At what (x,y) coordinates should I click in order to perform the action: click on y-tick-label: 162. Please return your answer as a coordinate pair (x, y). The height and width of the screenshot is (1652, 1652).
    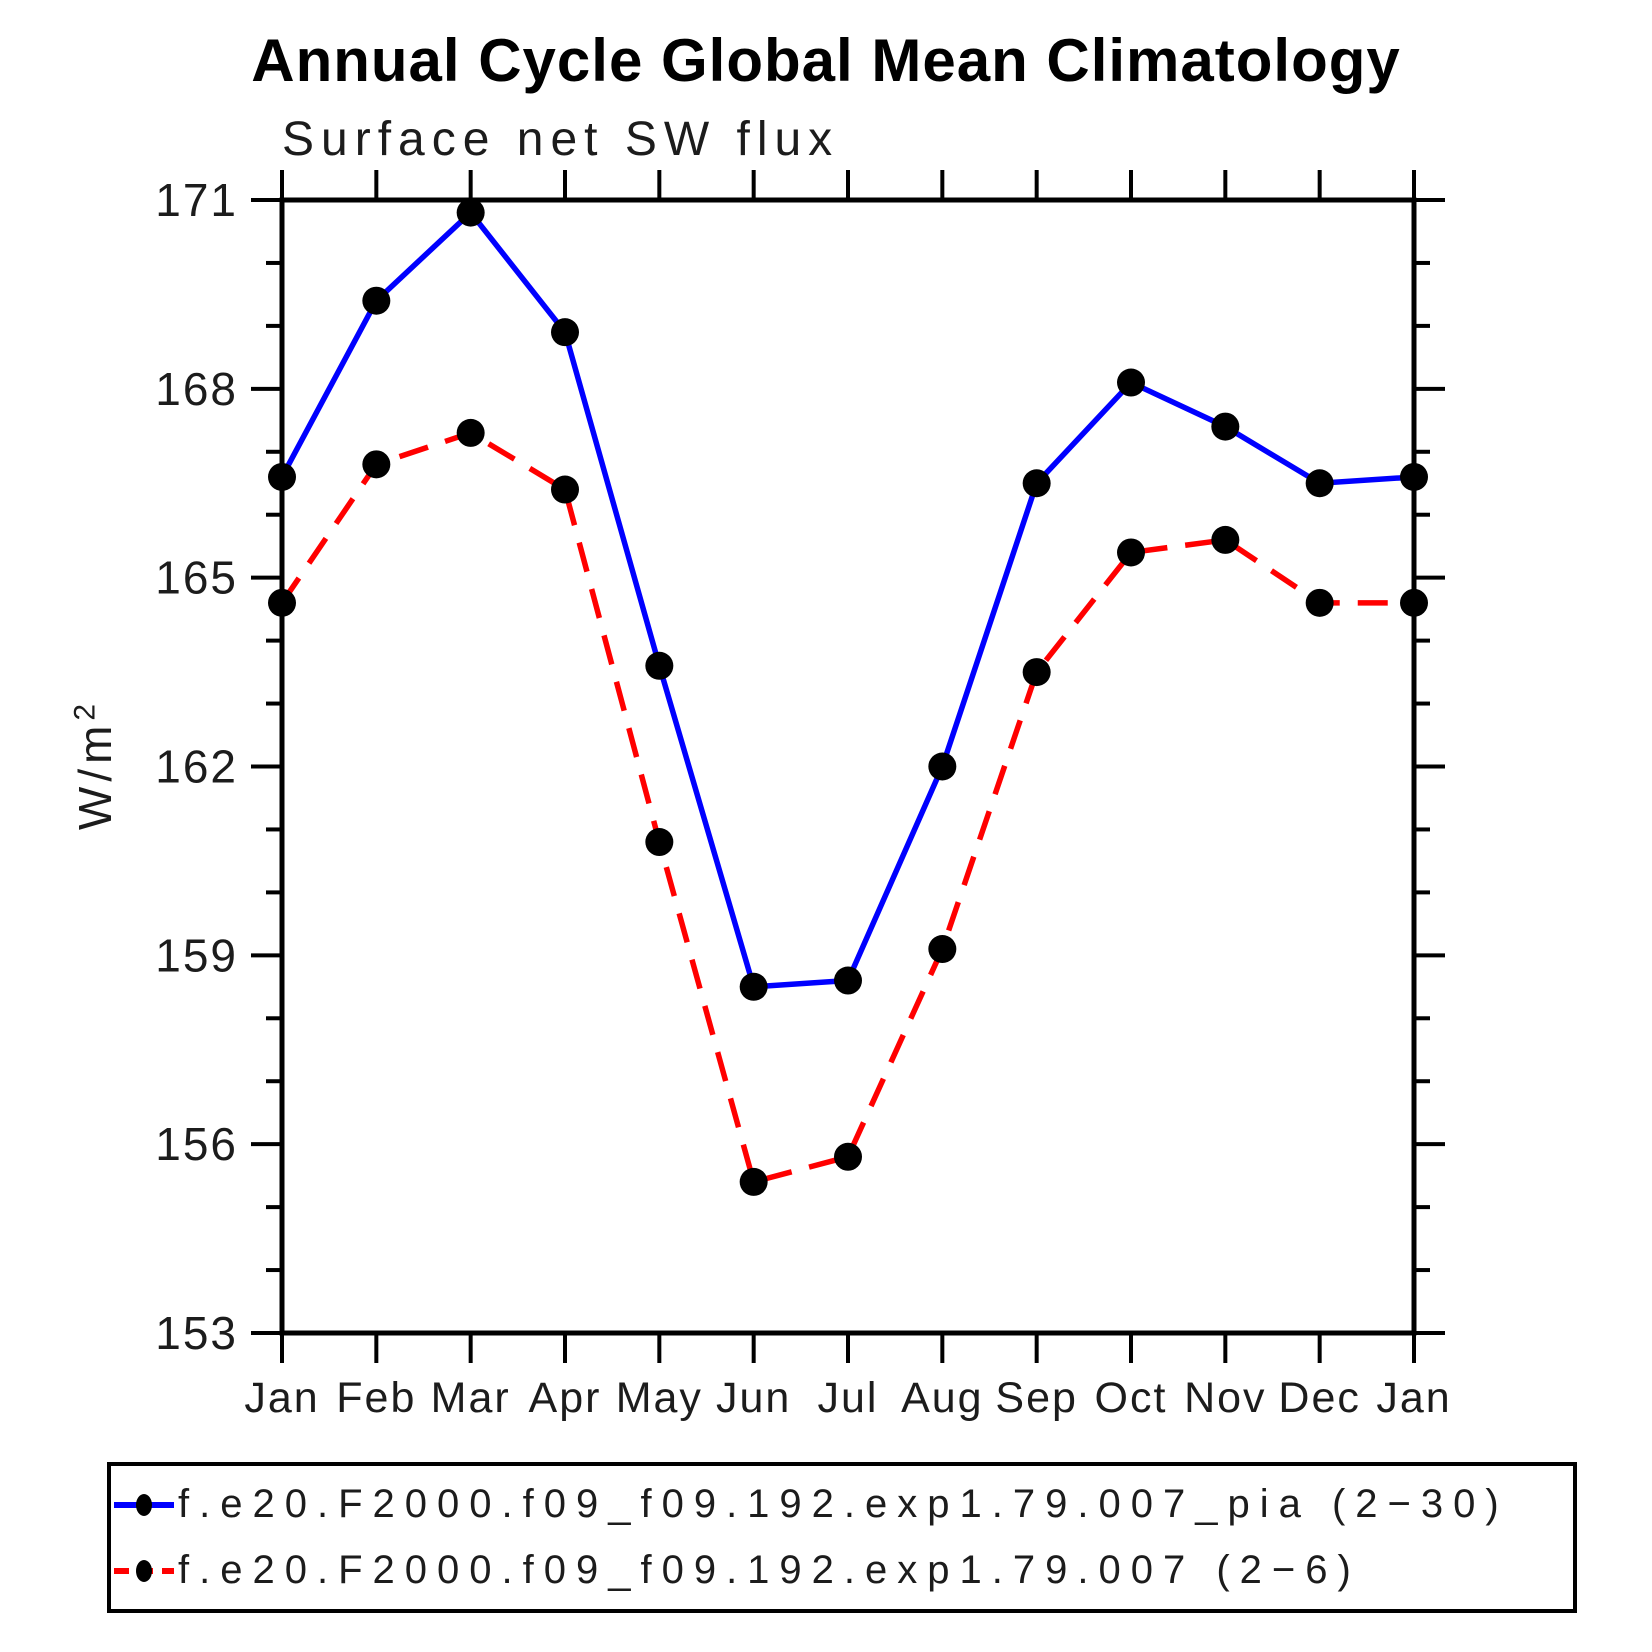
    Looking at the image, I should click on (196, 767).